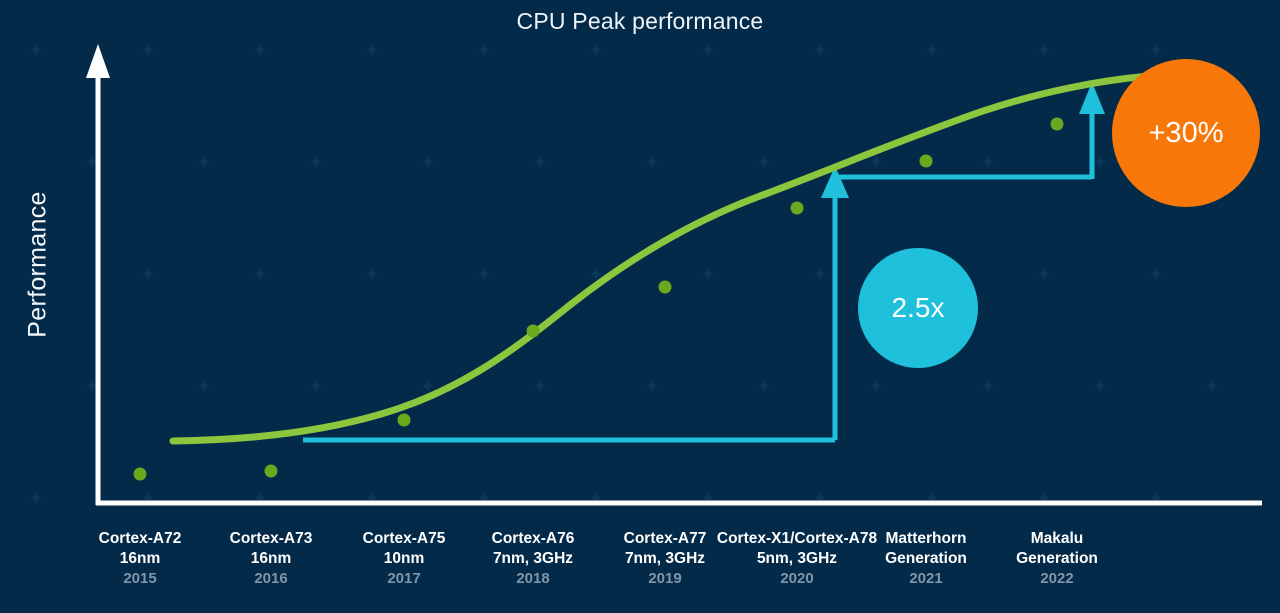 The image size is (1280, 613). I want to click on x-tick-6: Cortex-X1/Cortex-A78 5nm, 3GHz 2020, so click(797, 558).